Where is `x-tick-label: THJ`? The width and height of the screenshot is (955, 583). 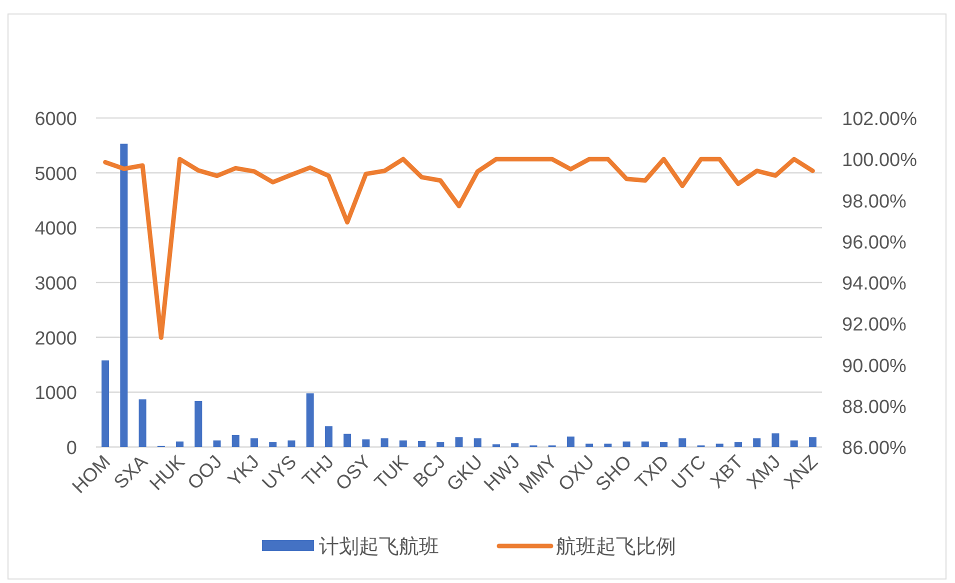 x-tick-label: THJ is located at coordinates (318, 472).